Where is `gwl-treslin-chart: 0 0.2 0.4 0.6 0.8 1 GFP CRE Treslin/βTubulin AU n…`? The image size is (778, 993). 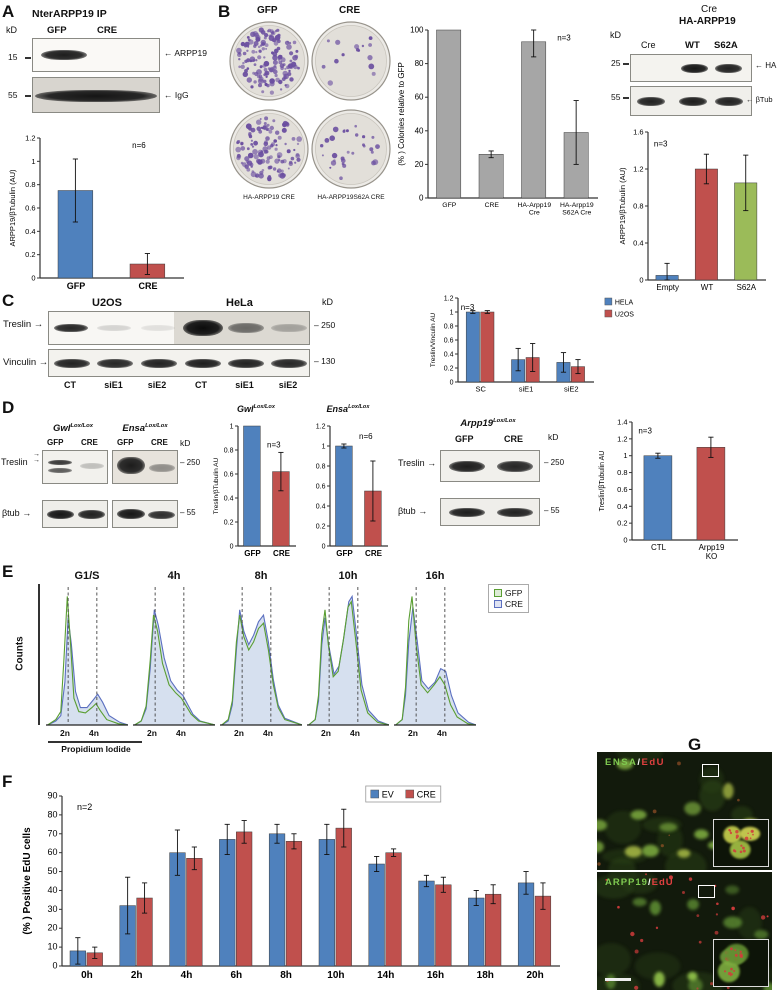 gwl-treslin-chart: 0 0.2 0.4 0.6 0.8 1 GFP CRE Treslin/βTubulin AU n… is located at coordinates (256, 489).